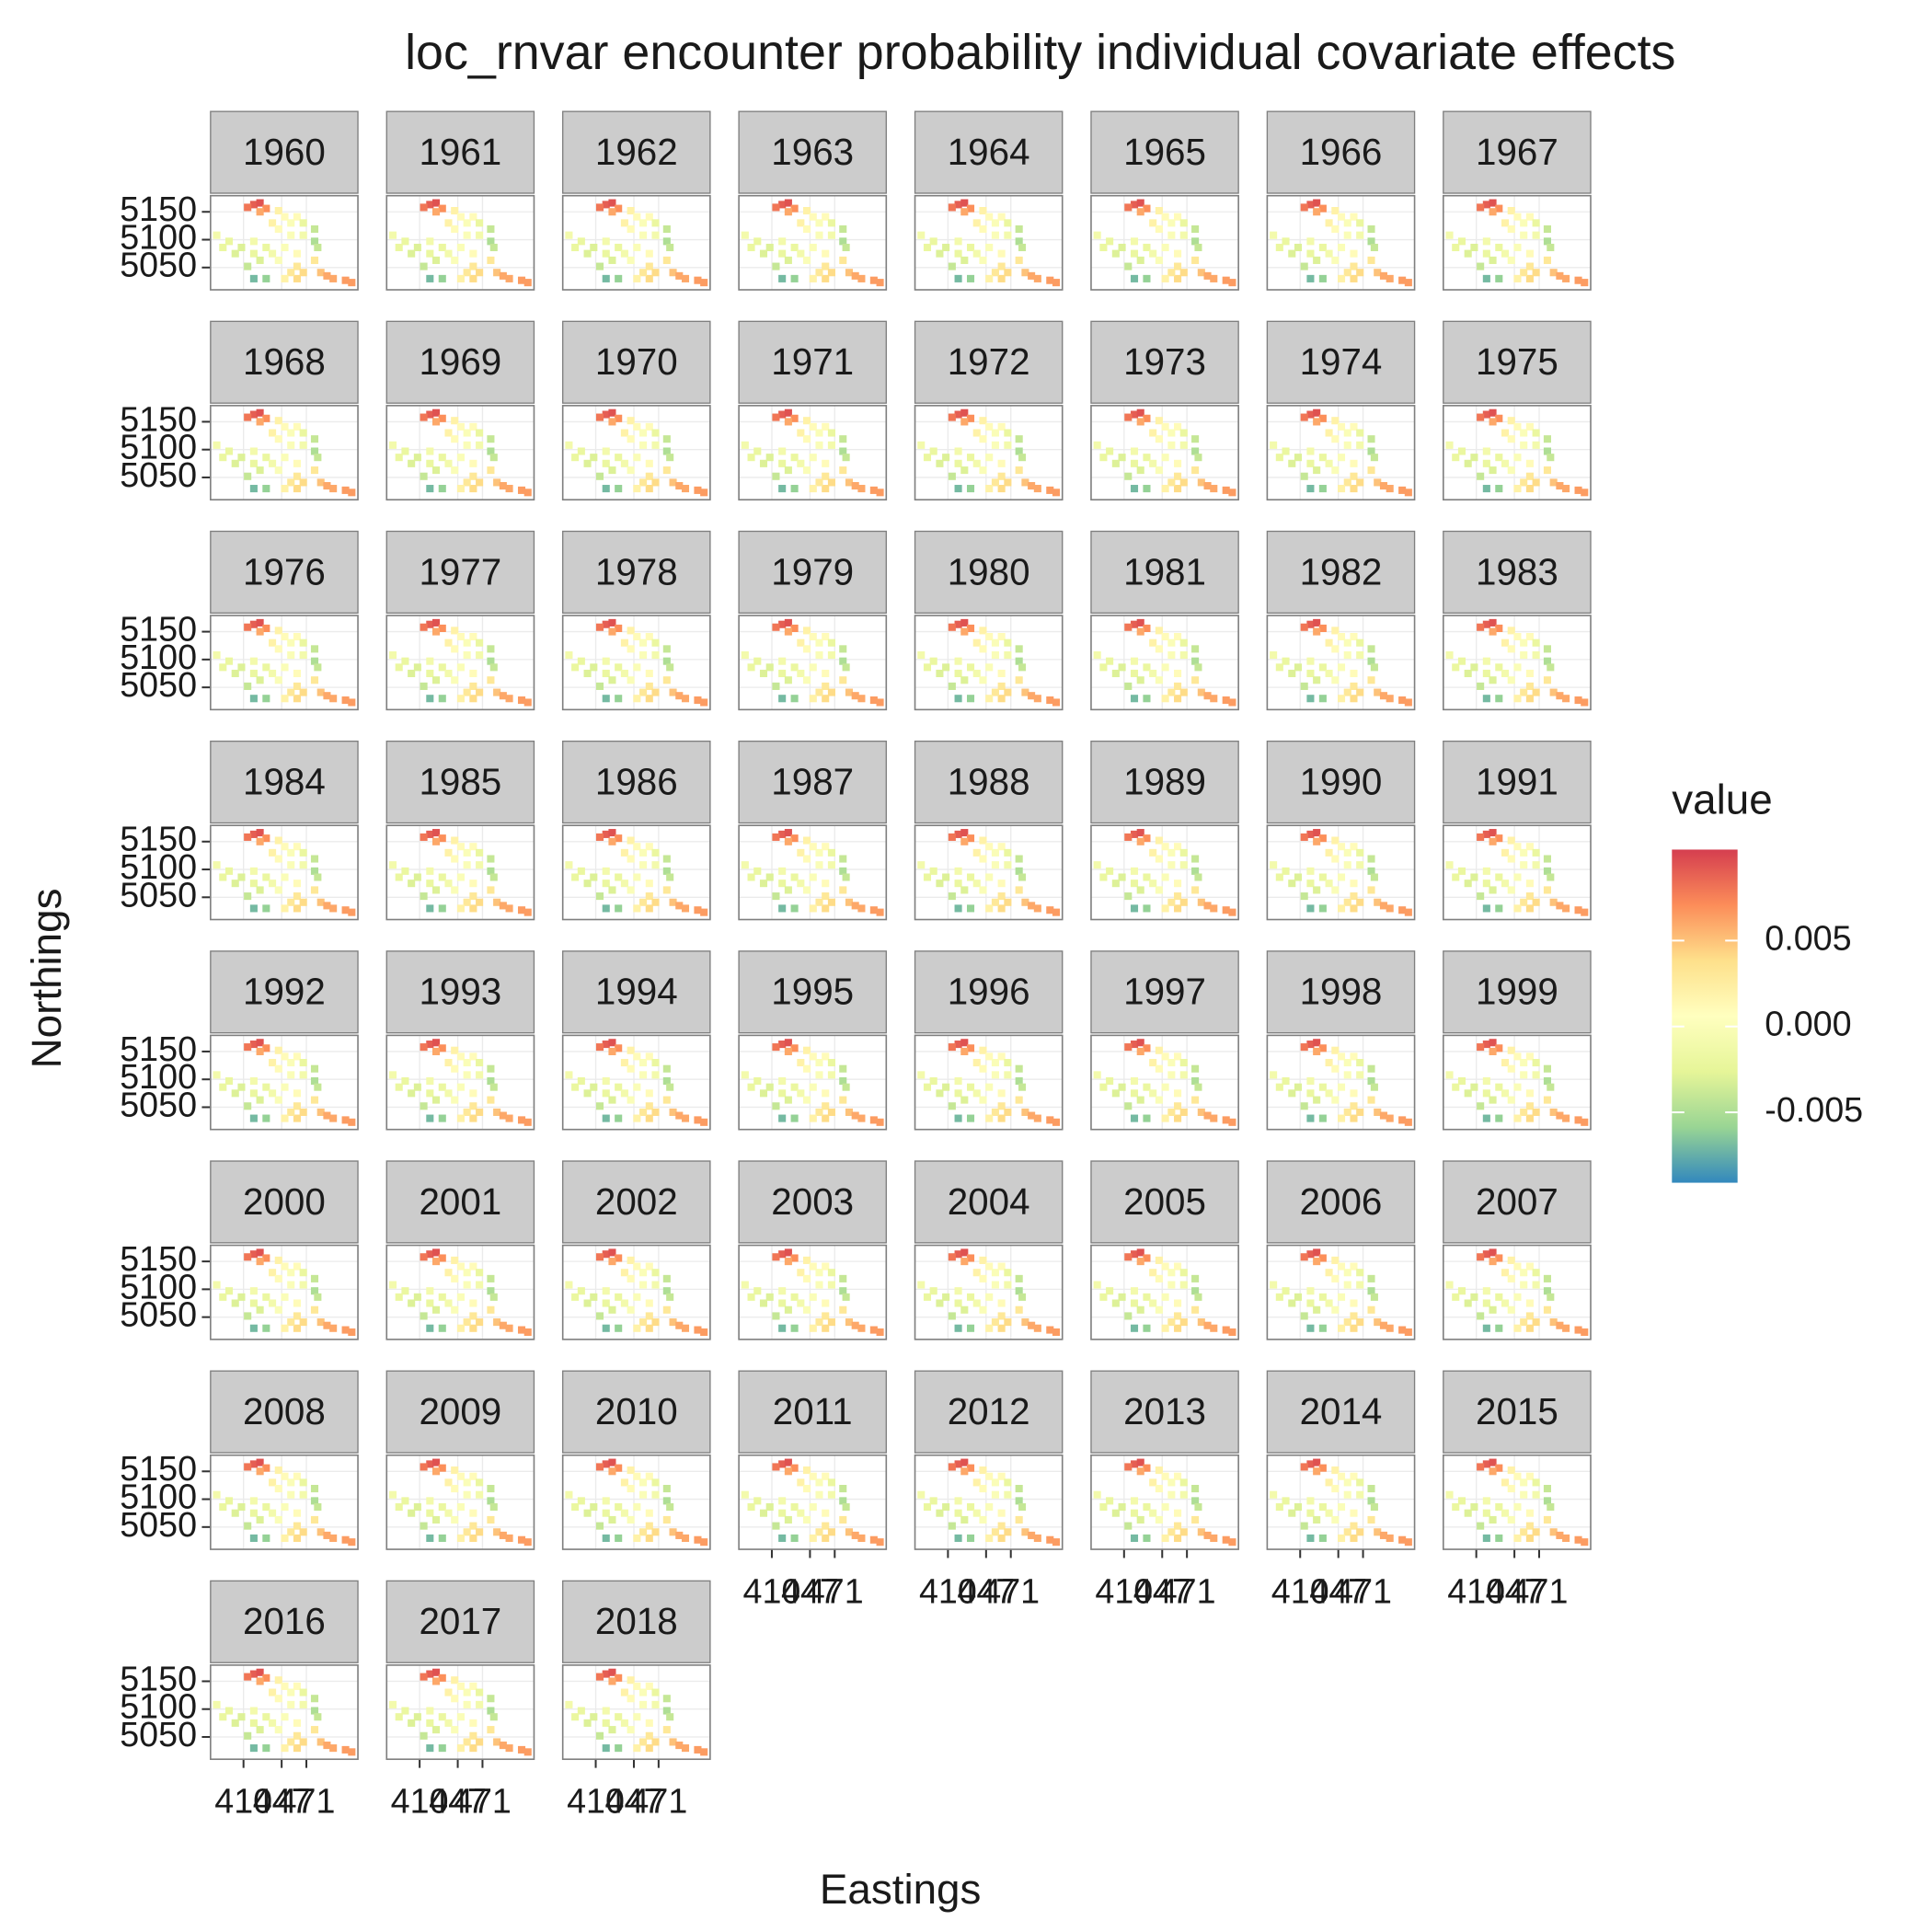 The image size is (1932, 1932). What do you see at coordinates (636, 572) in the screenshot?
I see `strip` at bounding box center [636, 572].